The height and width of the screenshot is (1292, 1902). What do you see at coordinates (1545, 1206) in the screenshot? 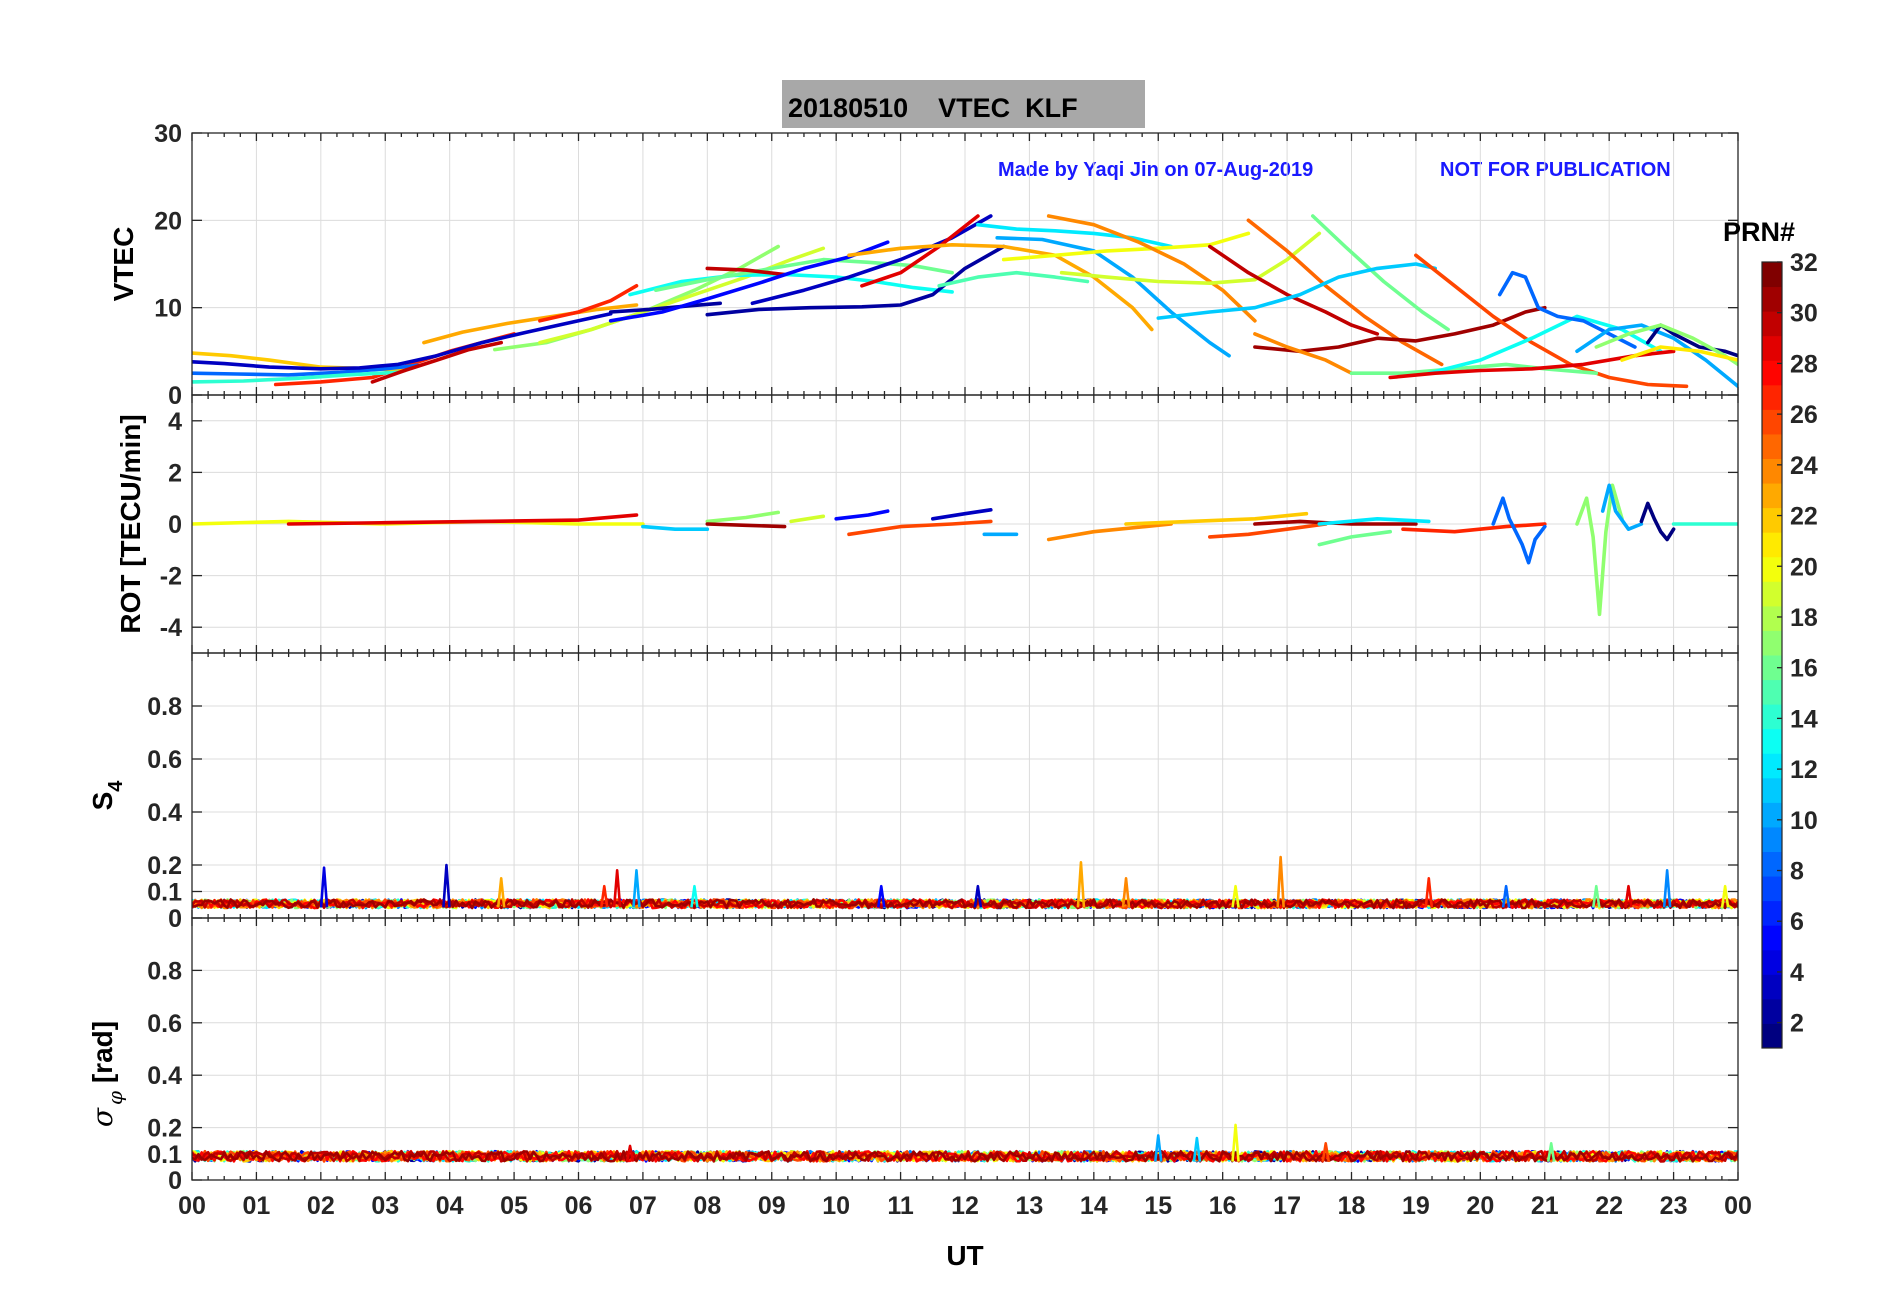
I see `x-tick-label: 21` at bounding box center [1545, 1206].